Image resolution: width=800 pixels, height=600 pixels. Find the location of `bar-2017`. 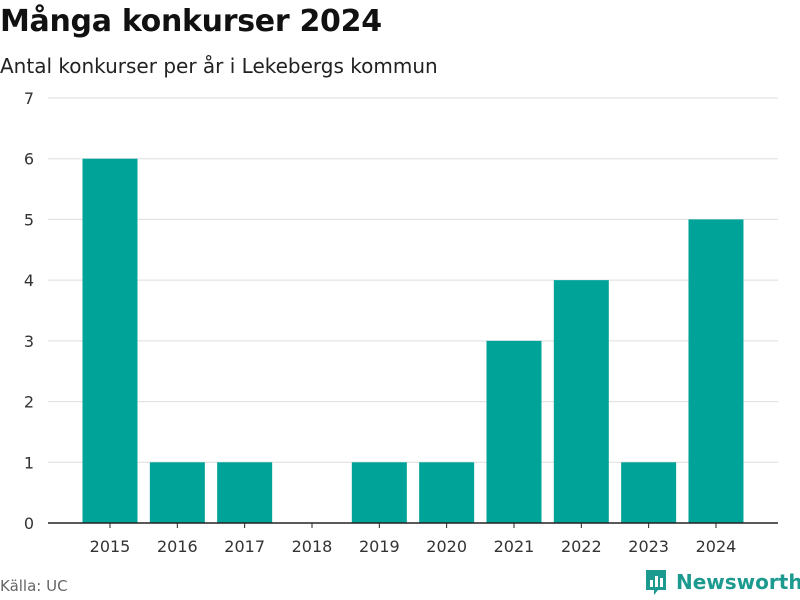

bar-2017 is located at coordinates (245, 492).